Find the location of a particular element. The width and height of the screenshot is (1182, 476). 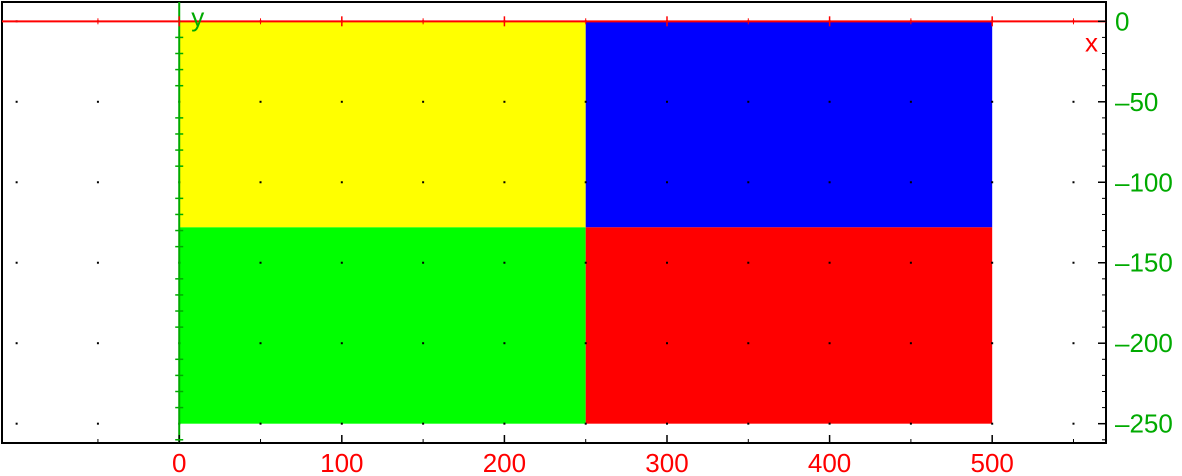

y-tick-label: –250 is located at coordinates (1144, 424).